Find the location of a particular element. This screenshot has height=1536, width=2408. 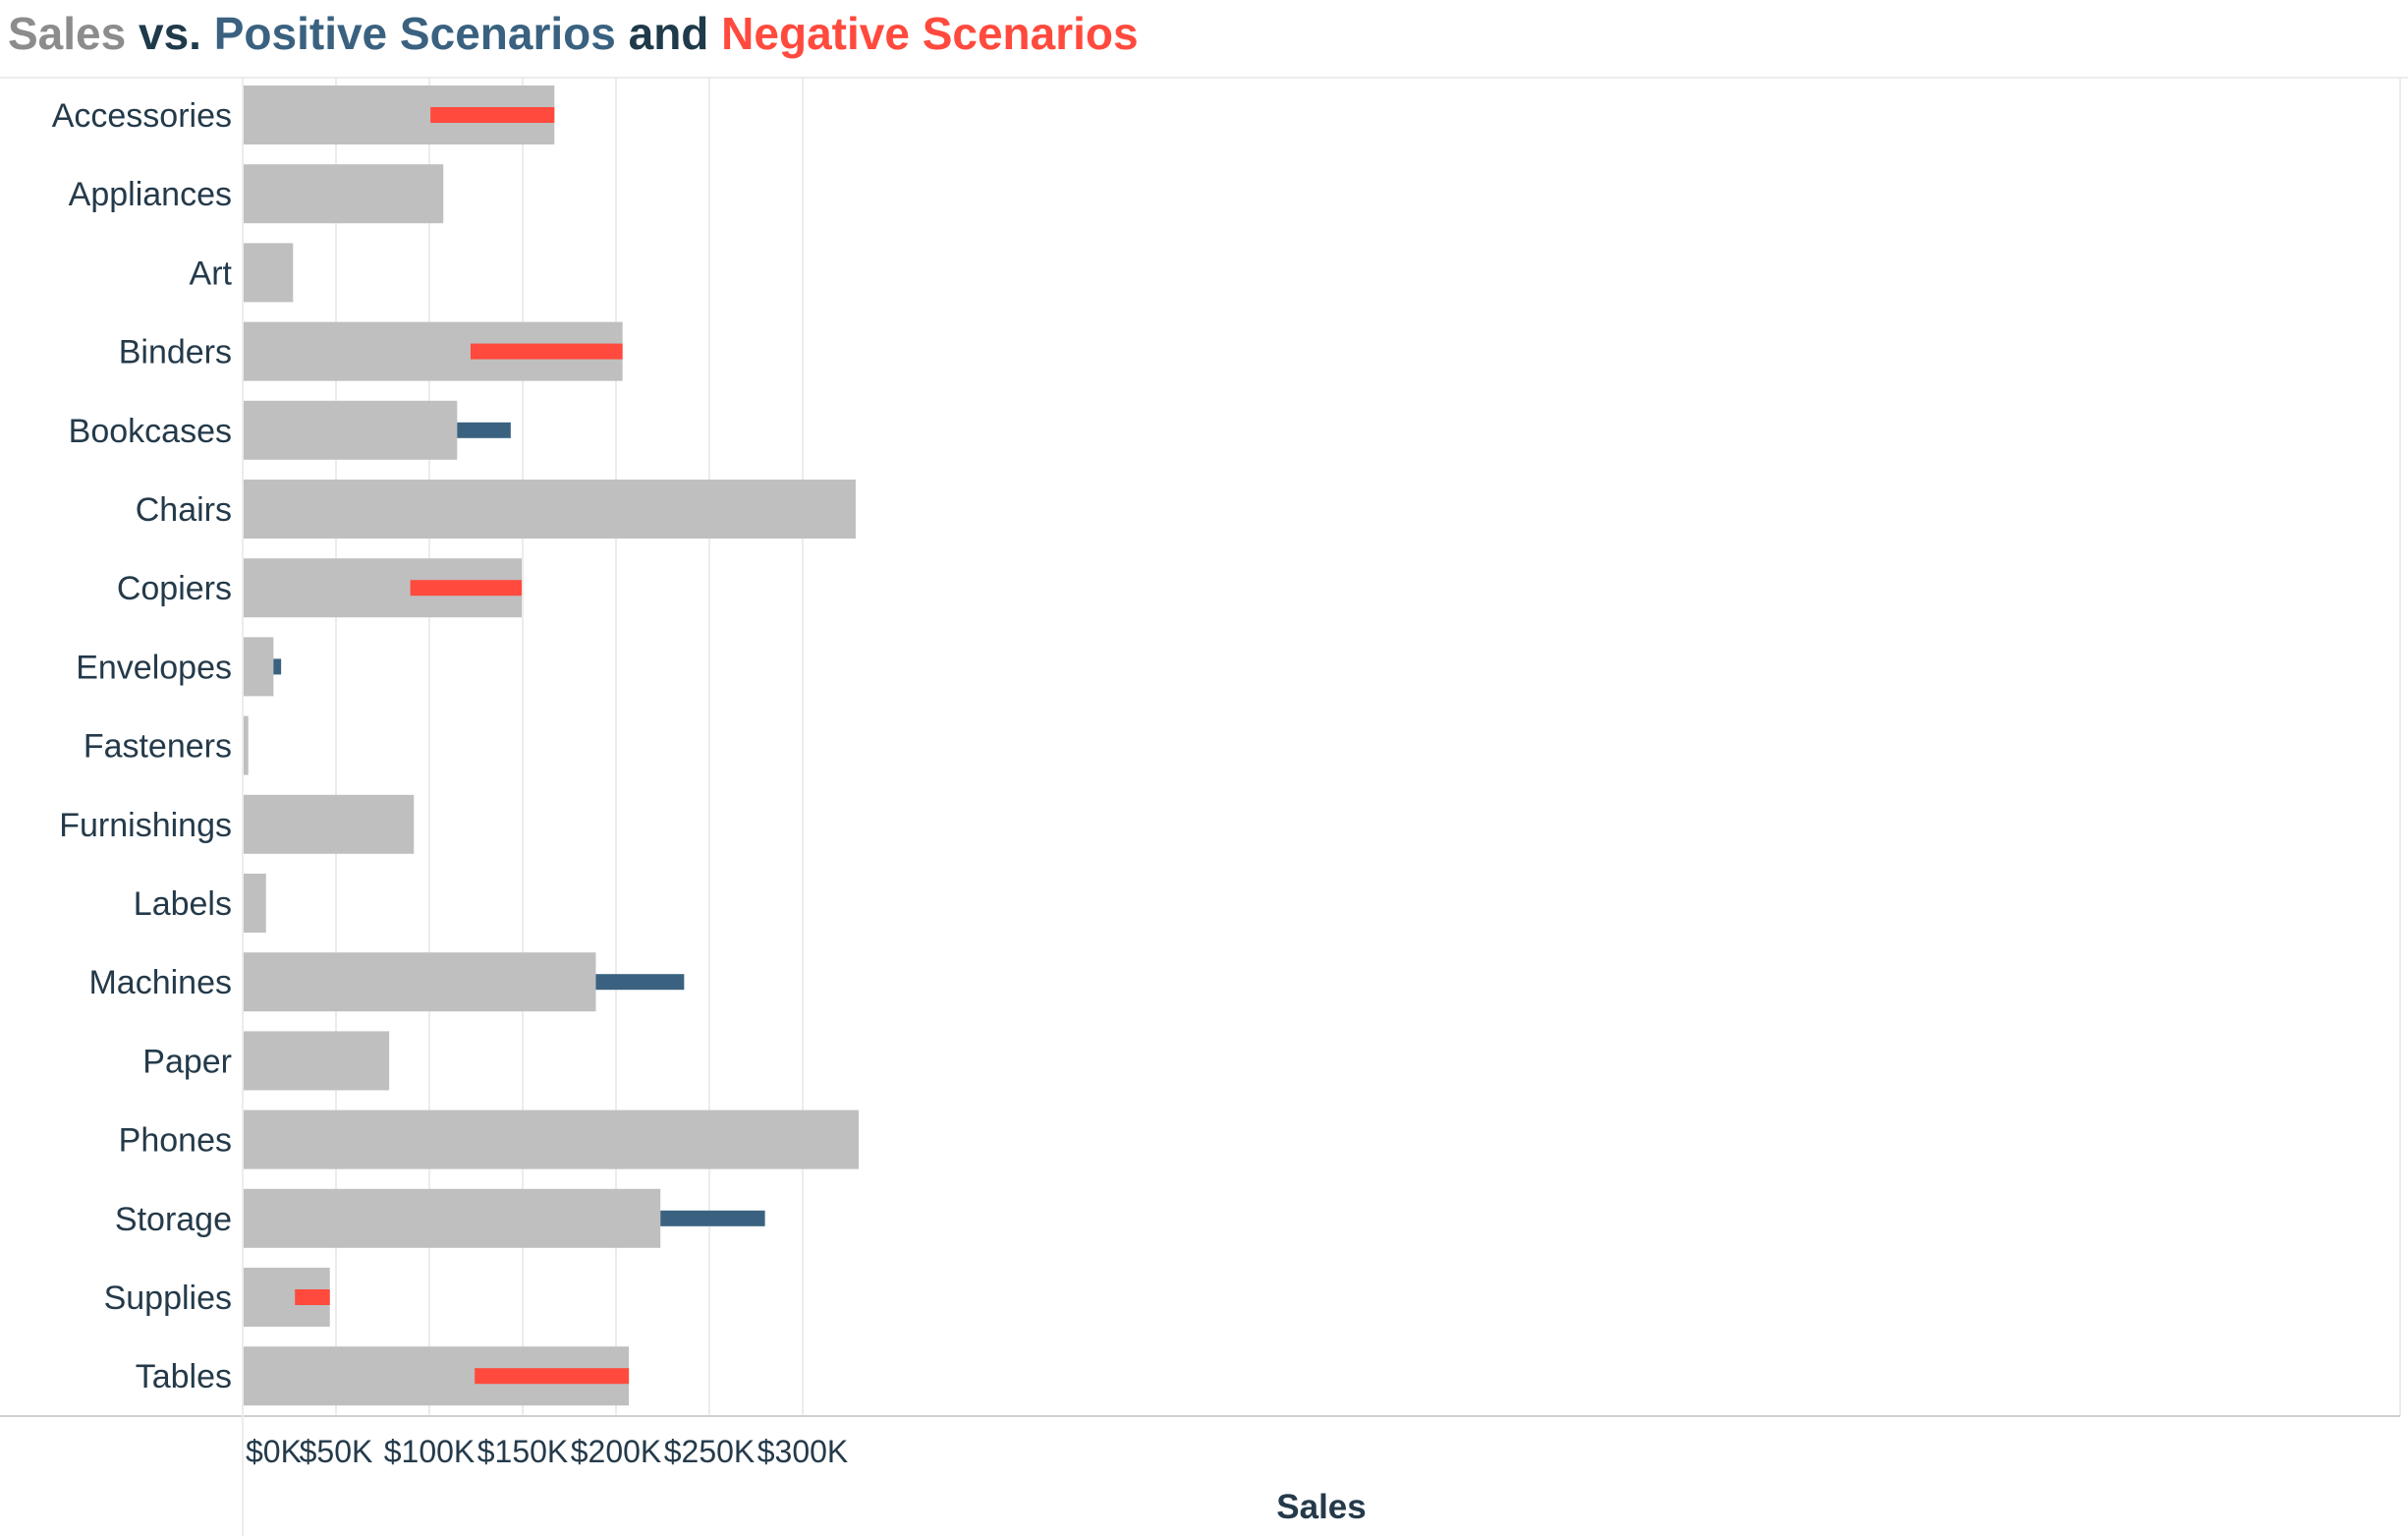

title-sales: Sales is located at coordinates (67, 33).